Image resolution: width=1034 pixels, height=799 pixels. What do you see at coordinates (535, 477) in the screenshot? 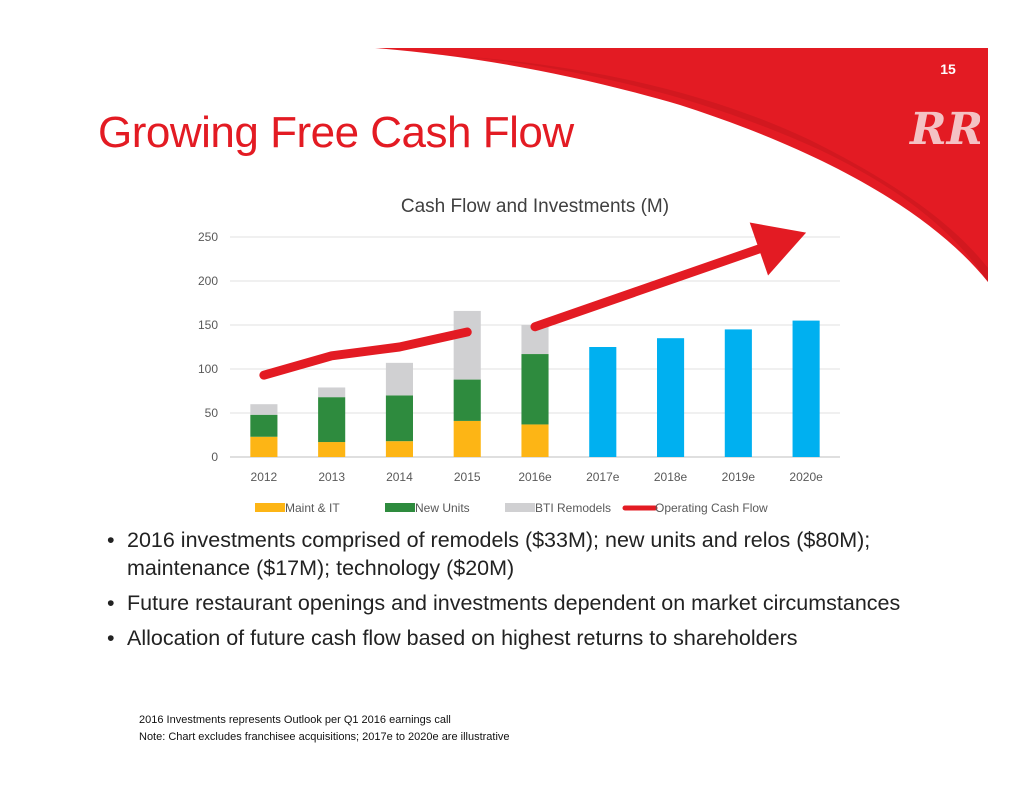
I see `x-tick-label: 2016e` at bounding box center [535, 477].